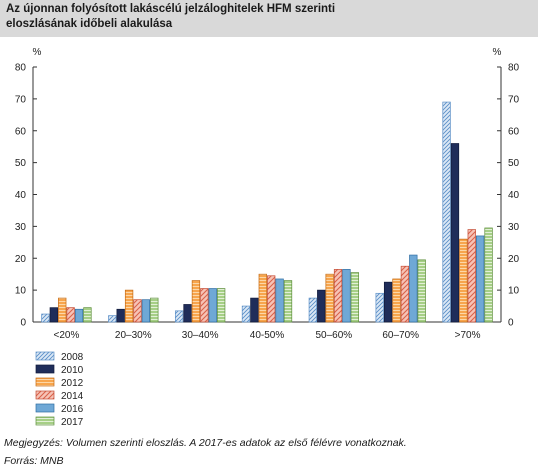 The height and width of the screenshot is (470, 538). What do you see at coordinates (267, 335) in the screenshot?
I see `x-tick-label: 40-50%` at bounding box center [267, 335].